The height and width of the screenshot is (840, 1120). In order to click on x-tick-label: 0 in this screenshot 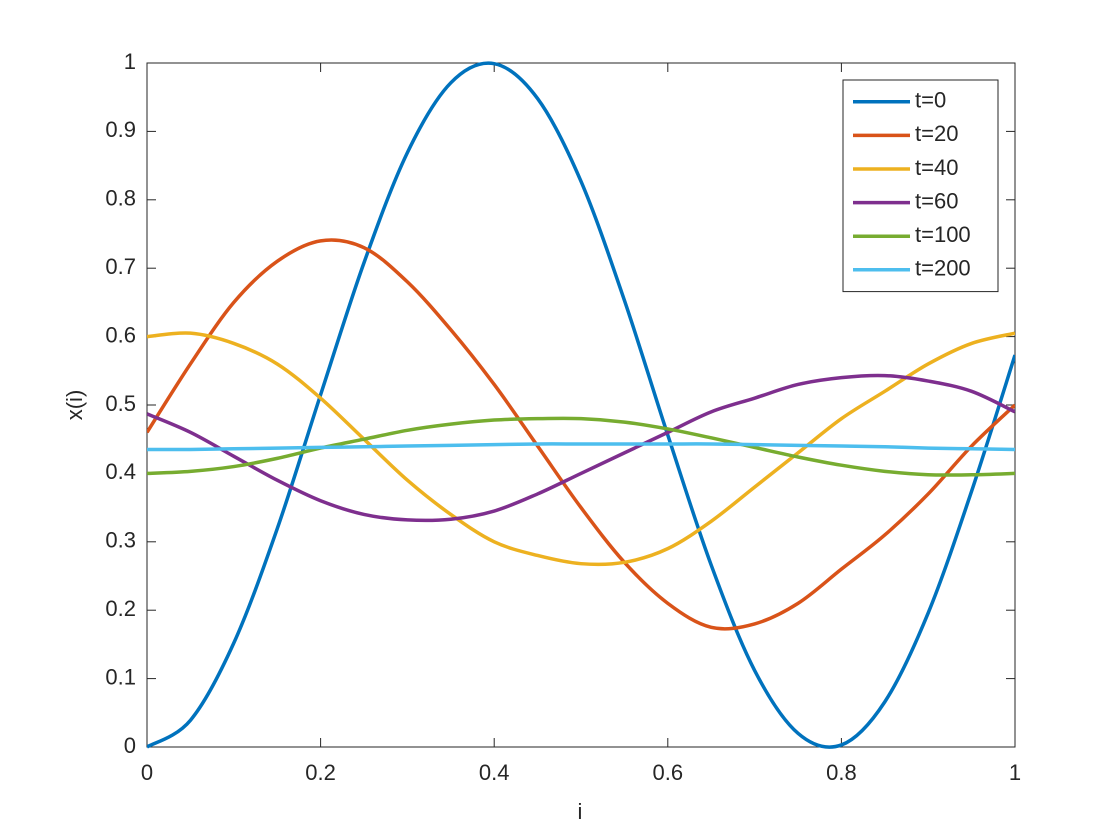, I will do `click(147, 772)`.